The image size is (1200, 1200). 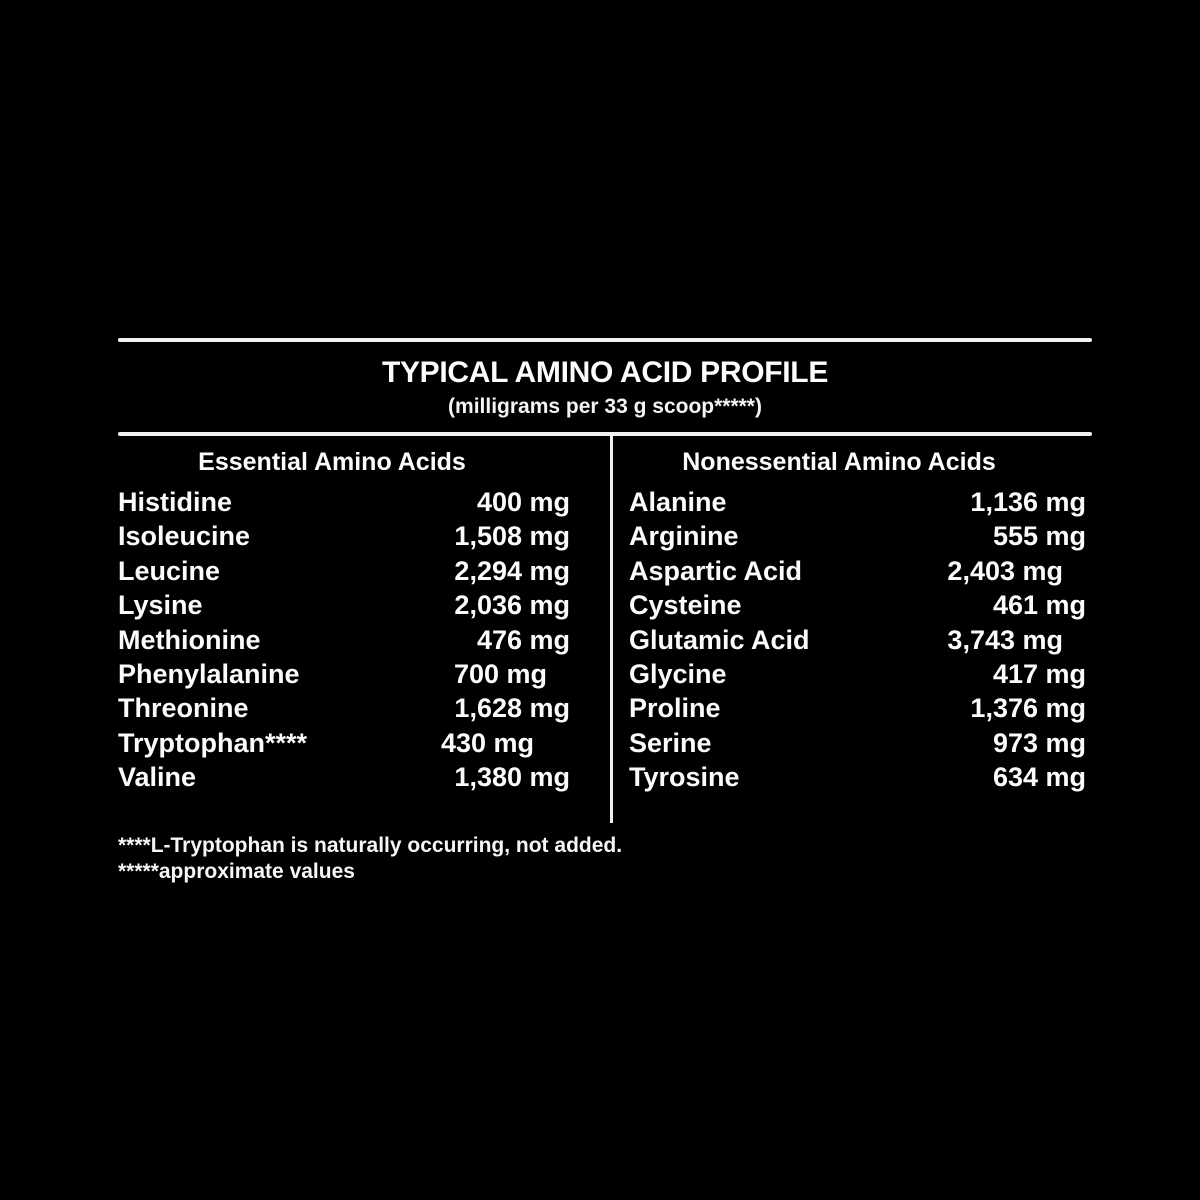 I want to click on amino-name: Isoleucine, so click(x=184, y=536).